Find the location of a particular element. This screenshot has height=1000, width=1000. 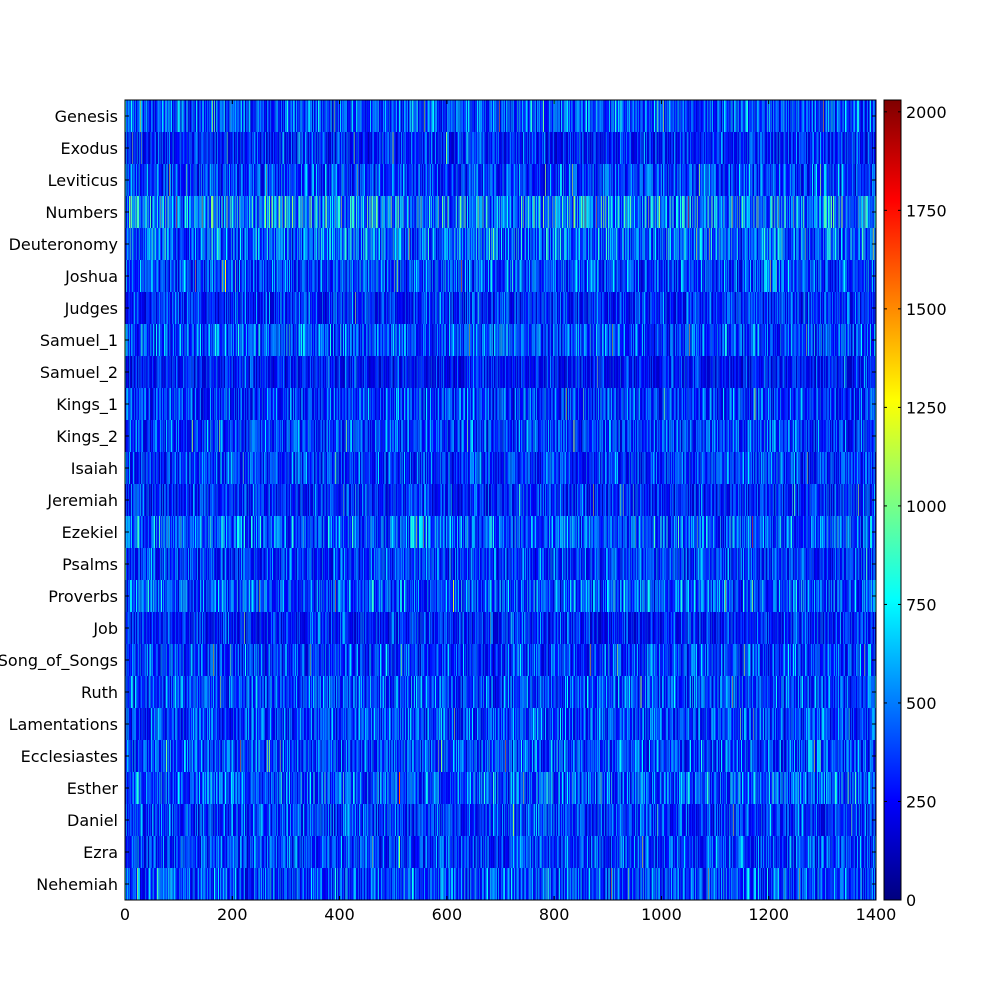

row-label-proverbs: Proverbs is located at coordinates (83, 596).